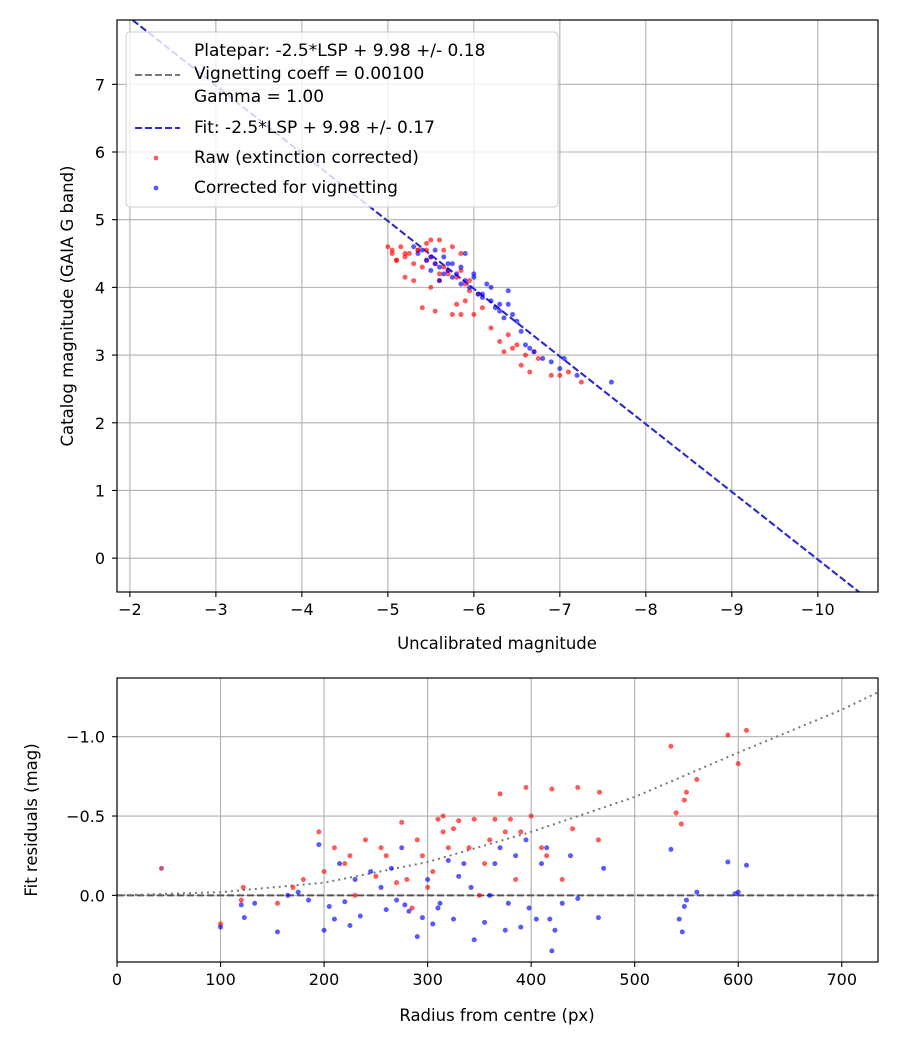  I want to click on bottom-y-tick-label: −0.5, so click(85, 816).